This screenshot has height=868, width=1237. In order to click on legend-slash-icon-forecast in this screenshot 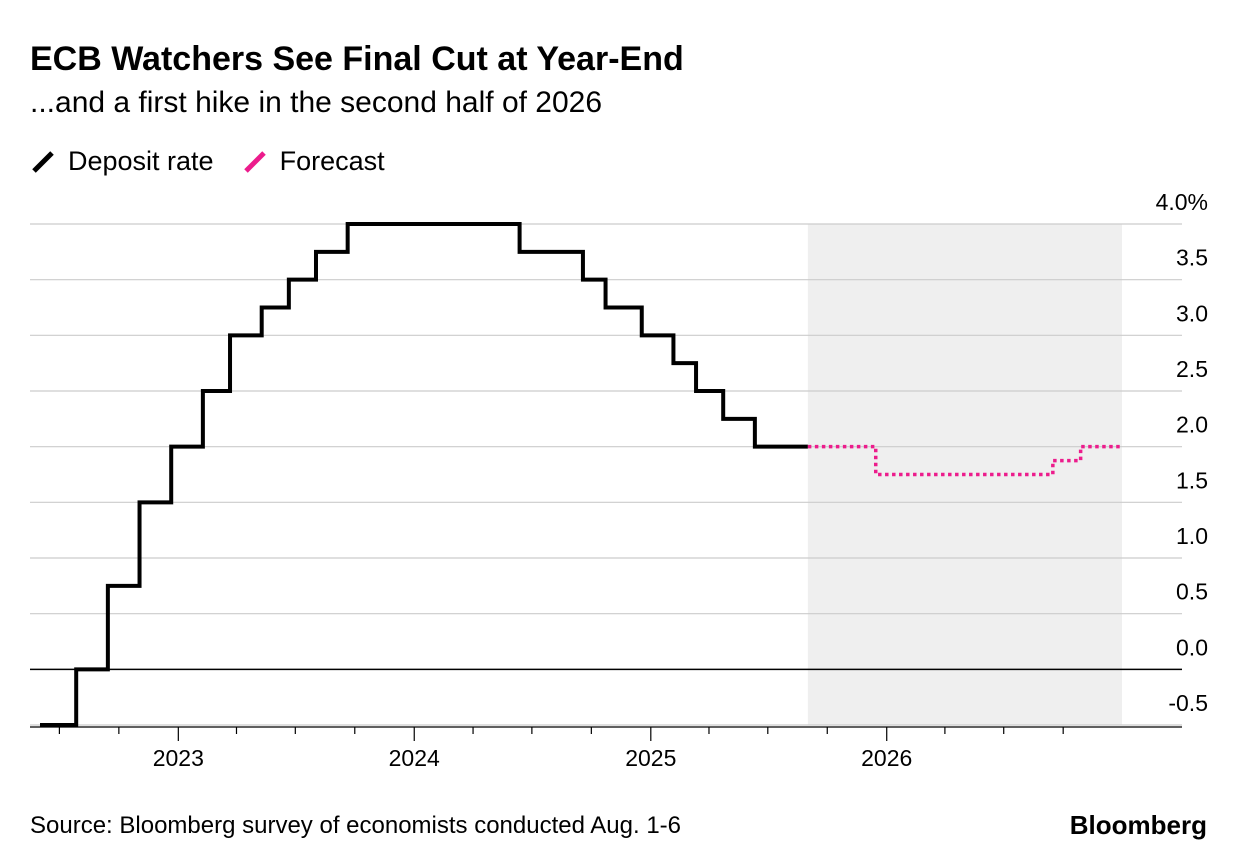, I will do `click(254, 161)`.